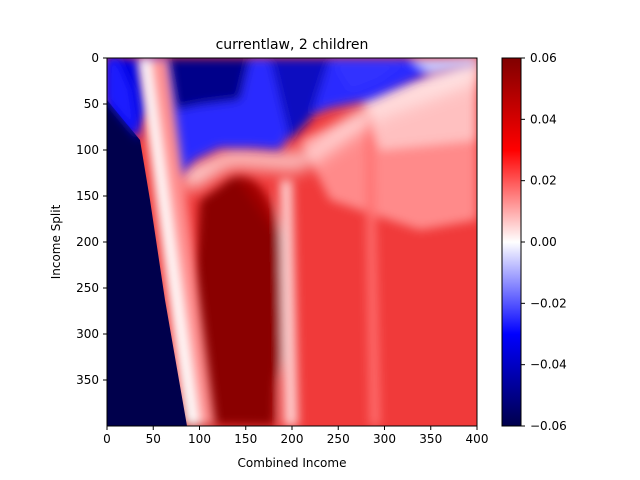  I want to click on x-tick-label: 50, so click(153, 439).